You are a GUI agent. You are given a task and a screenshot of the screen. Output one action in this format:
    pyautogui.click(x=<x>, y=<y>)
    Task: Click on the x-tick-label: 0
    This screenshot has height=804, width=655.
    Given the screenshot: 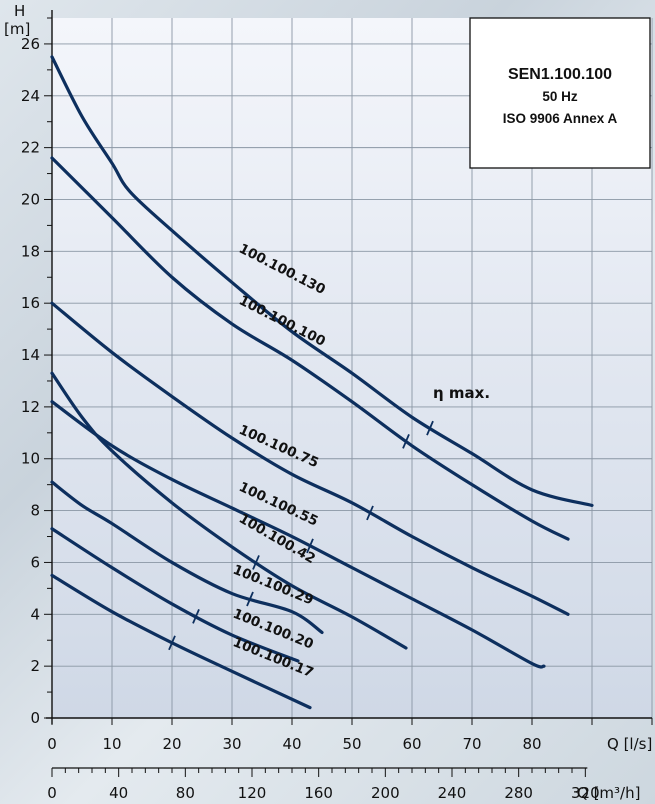 What is the action you would take?
    pyautogui.click(x=52, y=744)
    